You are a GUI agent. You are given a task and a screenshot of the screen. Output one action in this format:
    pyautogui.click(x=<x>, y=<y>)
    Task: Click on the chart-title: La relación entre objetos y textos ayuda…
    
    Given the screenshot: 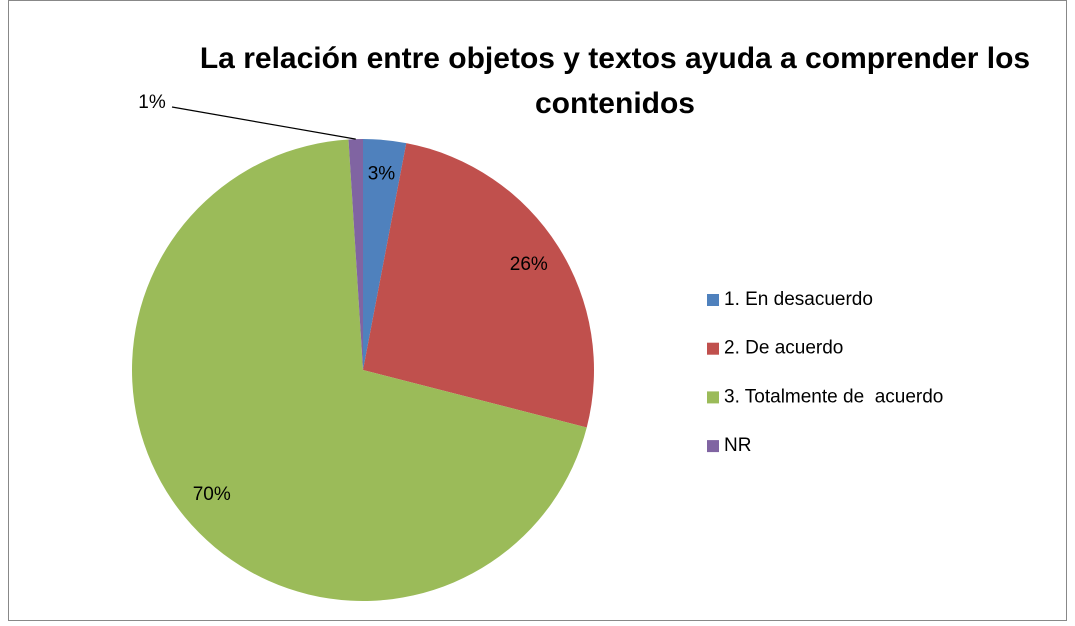 What is the action you would take?
    pyautogui.click(x=619, y=81)
    